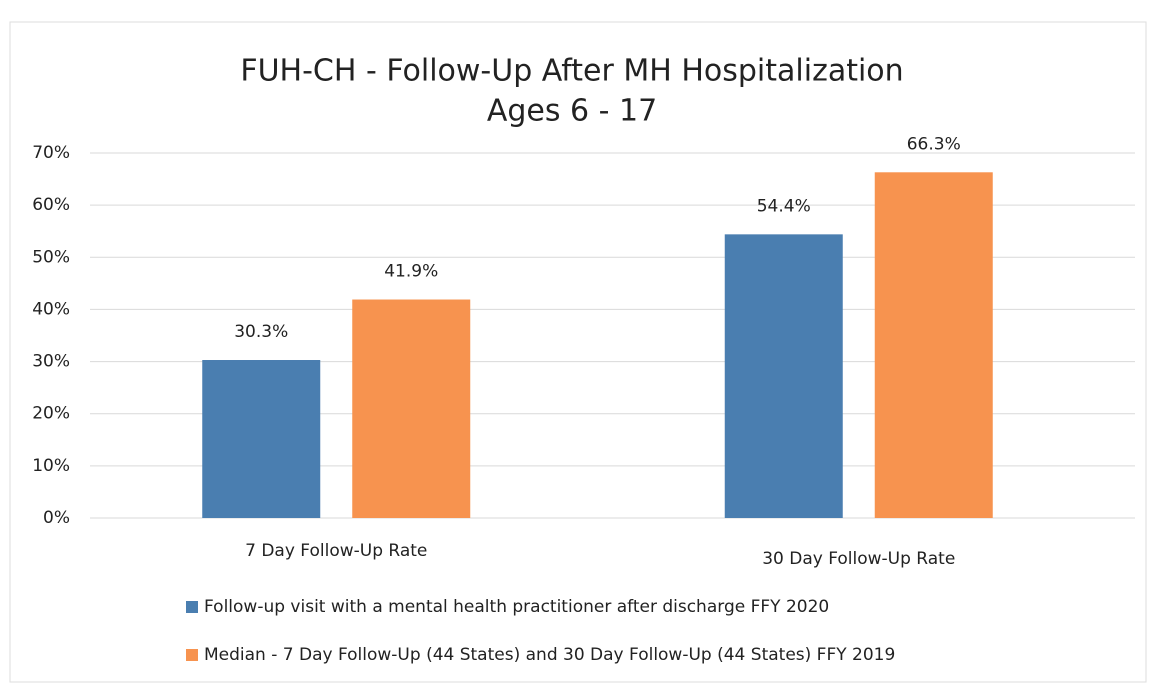 Image resolution: width=1156 pixels, height=685 pixels. Describe the element at coordinates (51, 205) in the screenshot. I see `y-tick-label: 60%` at that location.